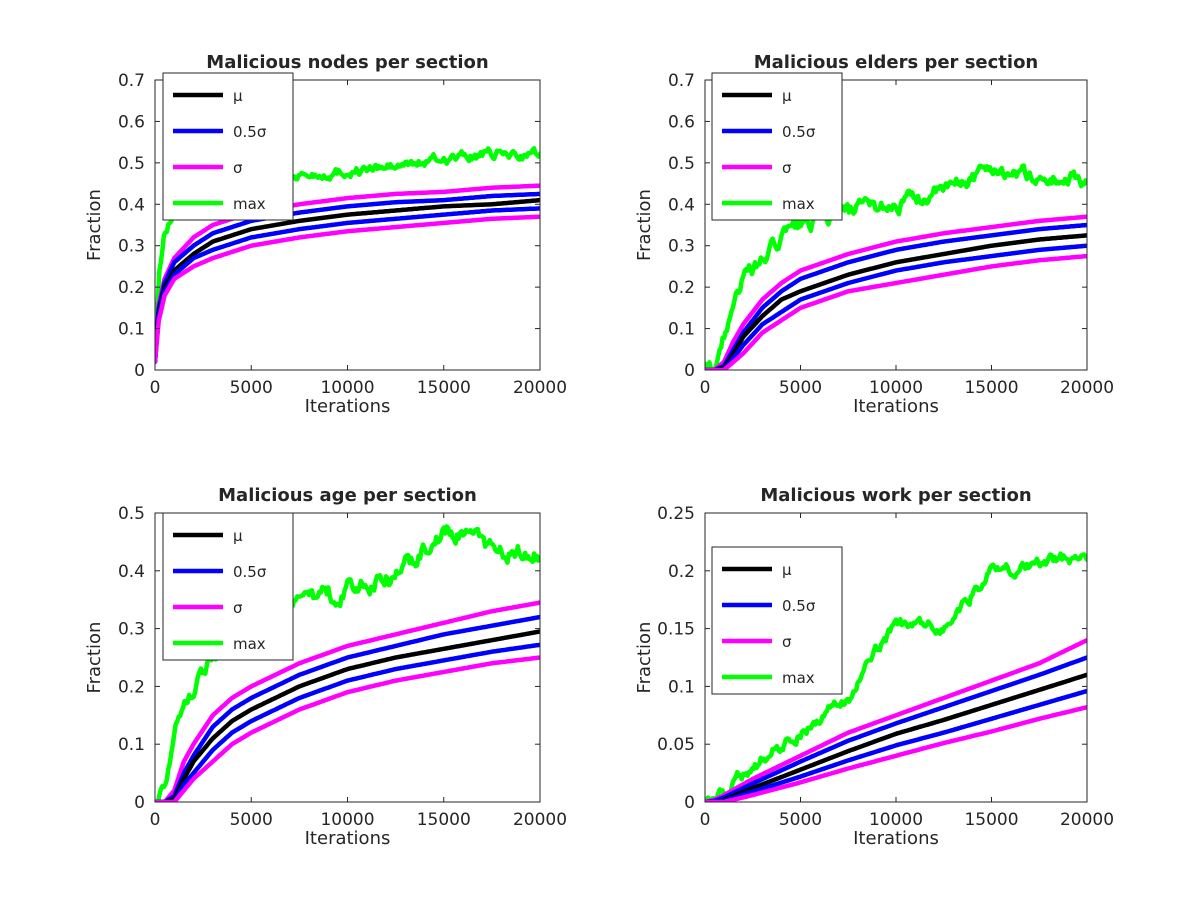 This screenshot has width=1200, height=900. I want to click on chart-title: Malicious nodes per section, so click(347, 62).